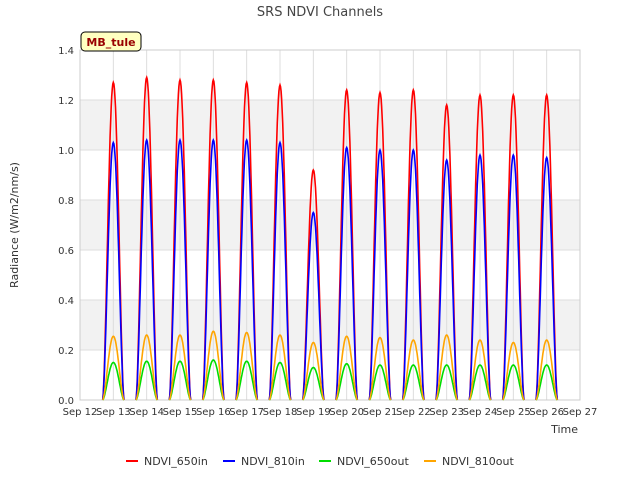  Describe the element at coordinates (66, 401) in the screenshot. I see `y-tick-label: 0.0` at that location.